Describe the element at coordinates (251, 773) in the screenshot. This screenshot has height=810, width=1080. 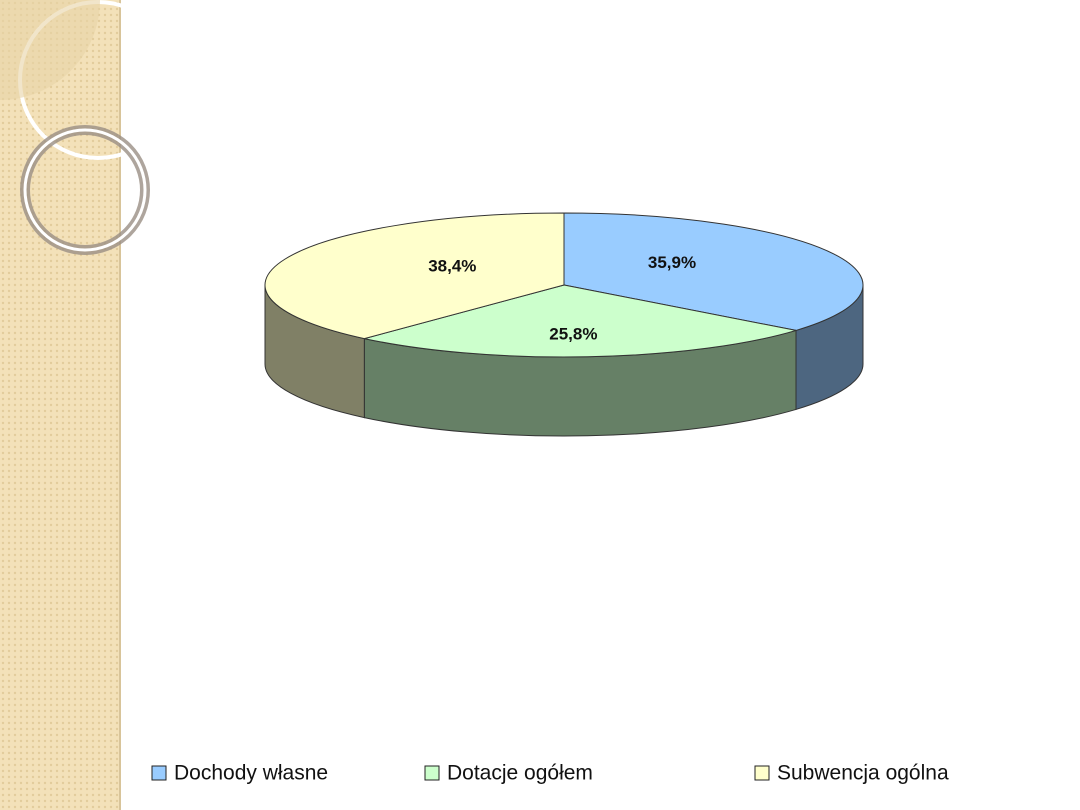
I see `legend-label: Dochody własne` at that location.